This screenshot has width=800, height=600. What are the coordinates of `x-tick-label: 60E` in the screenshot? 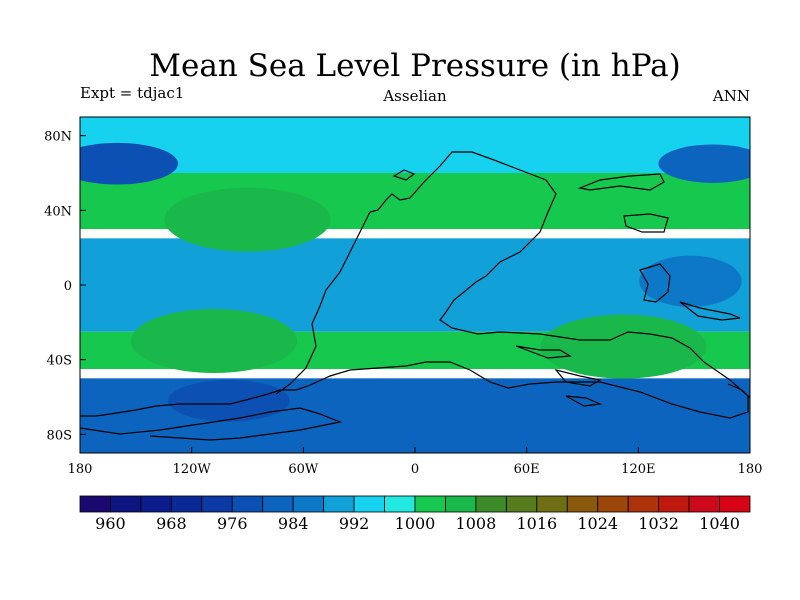 It's located at (527, 469).